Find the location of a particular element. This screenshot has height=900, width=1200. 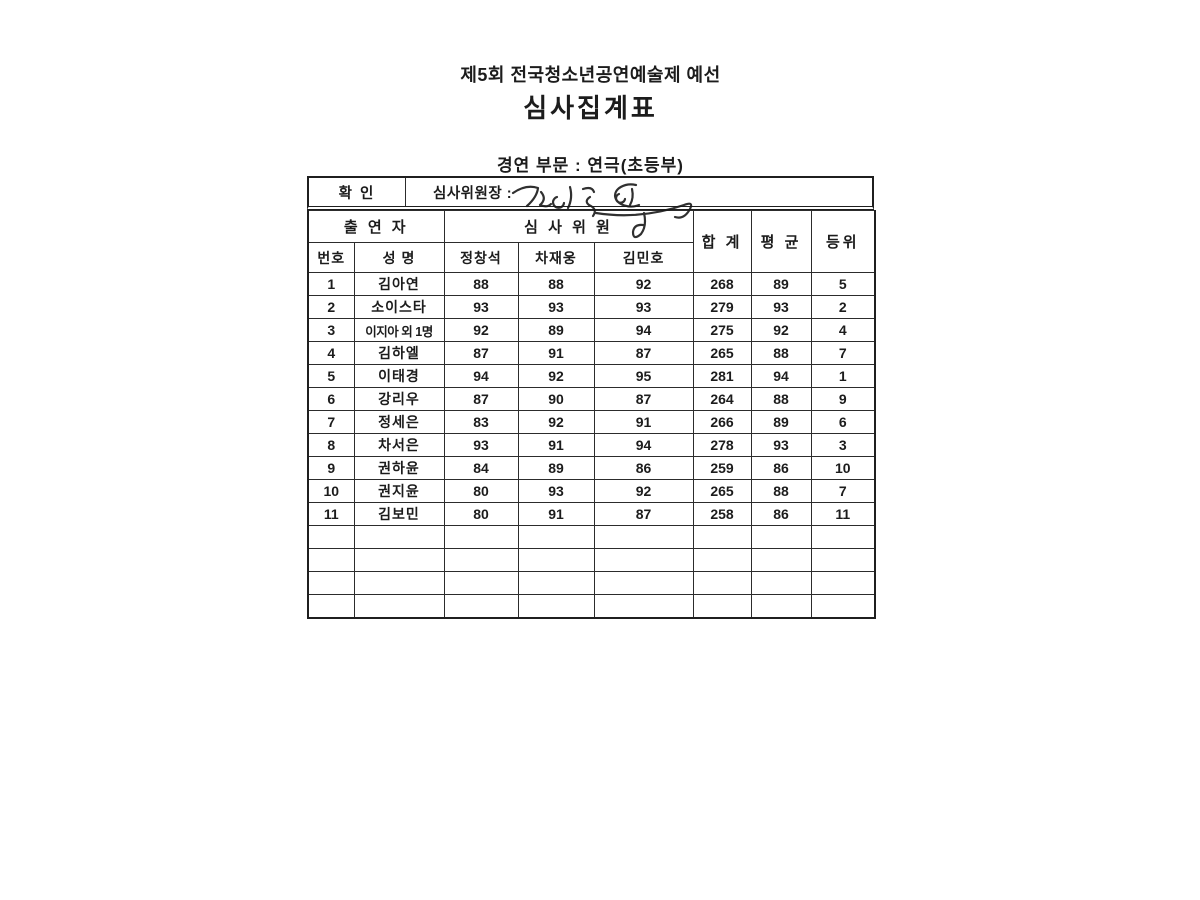

judge-2-score: 90 is located at coordinates (556, 399).